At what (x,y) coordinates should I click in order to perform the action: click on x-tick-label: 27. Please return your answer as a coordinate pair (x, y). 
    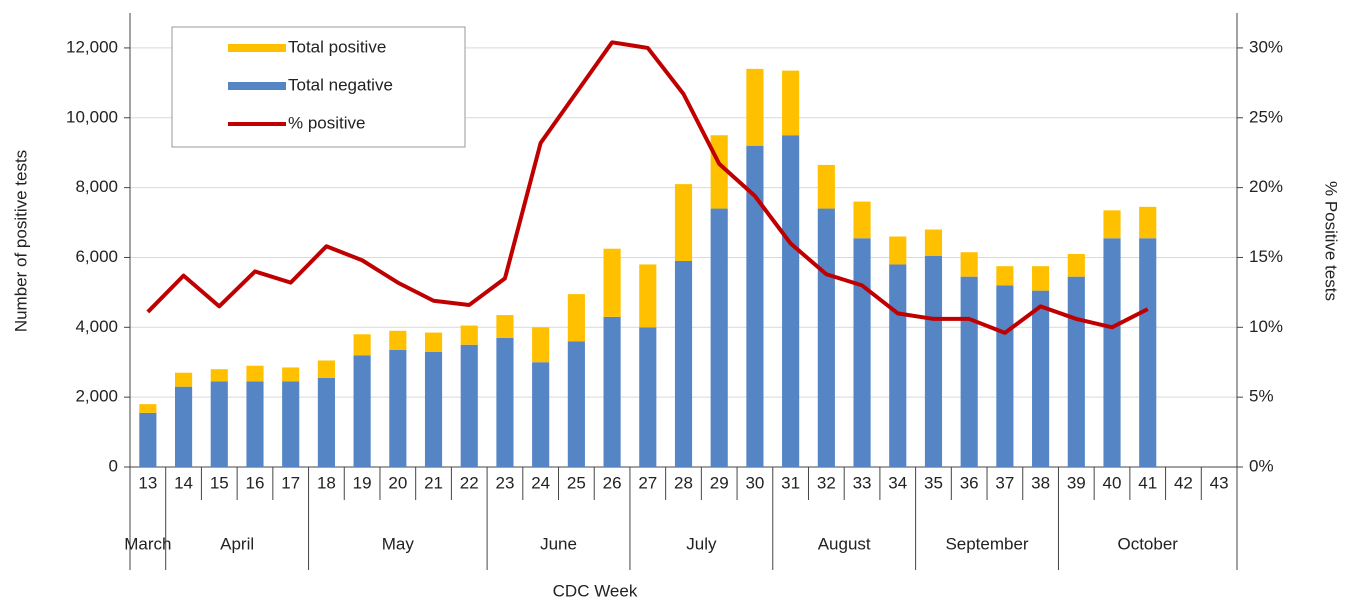
    Looking at the image, I should click on (647, 482).